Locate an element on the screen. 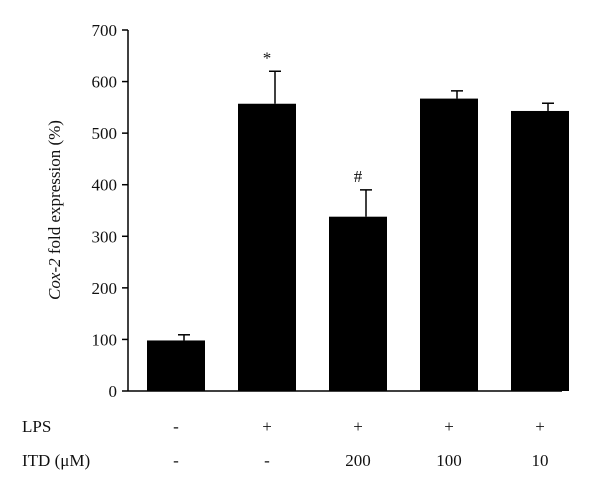  significance-marker: # is located at coordinates (358, 176).